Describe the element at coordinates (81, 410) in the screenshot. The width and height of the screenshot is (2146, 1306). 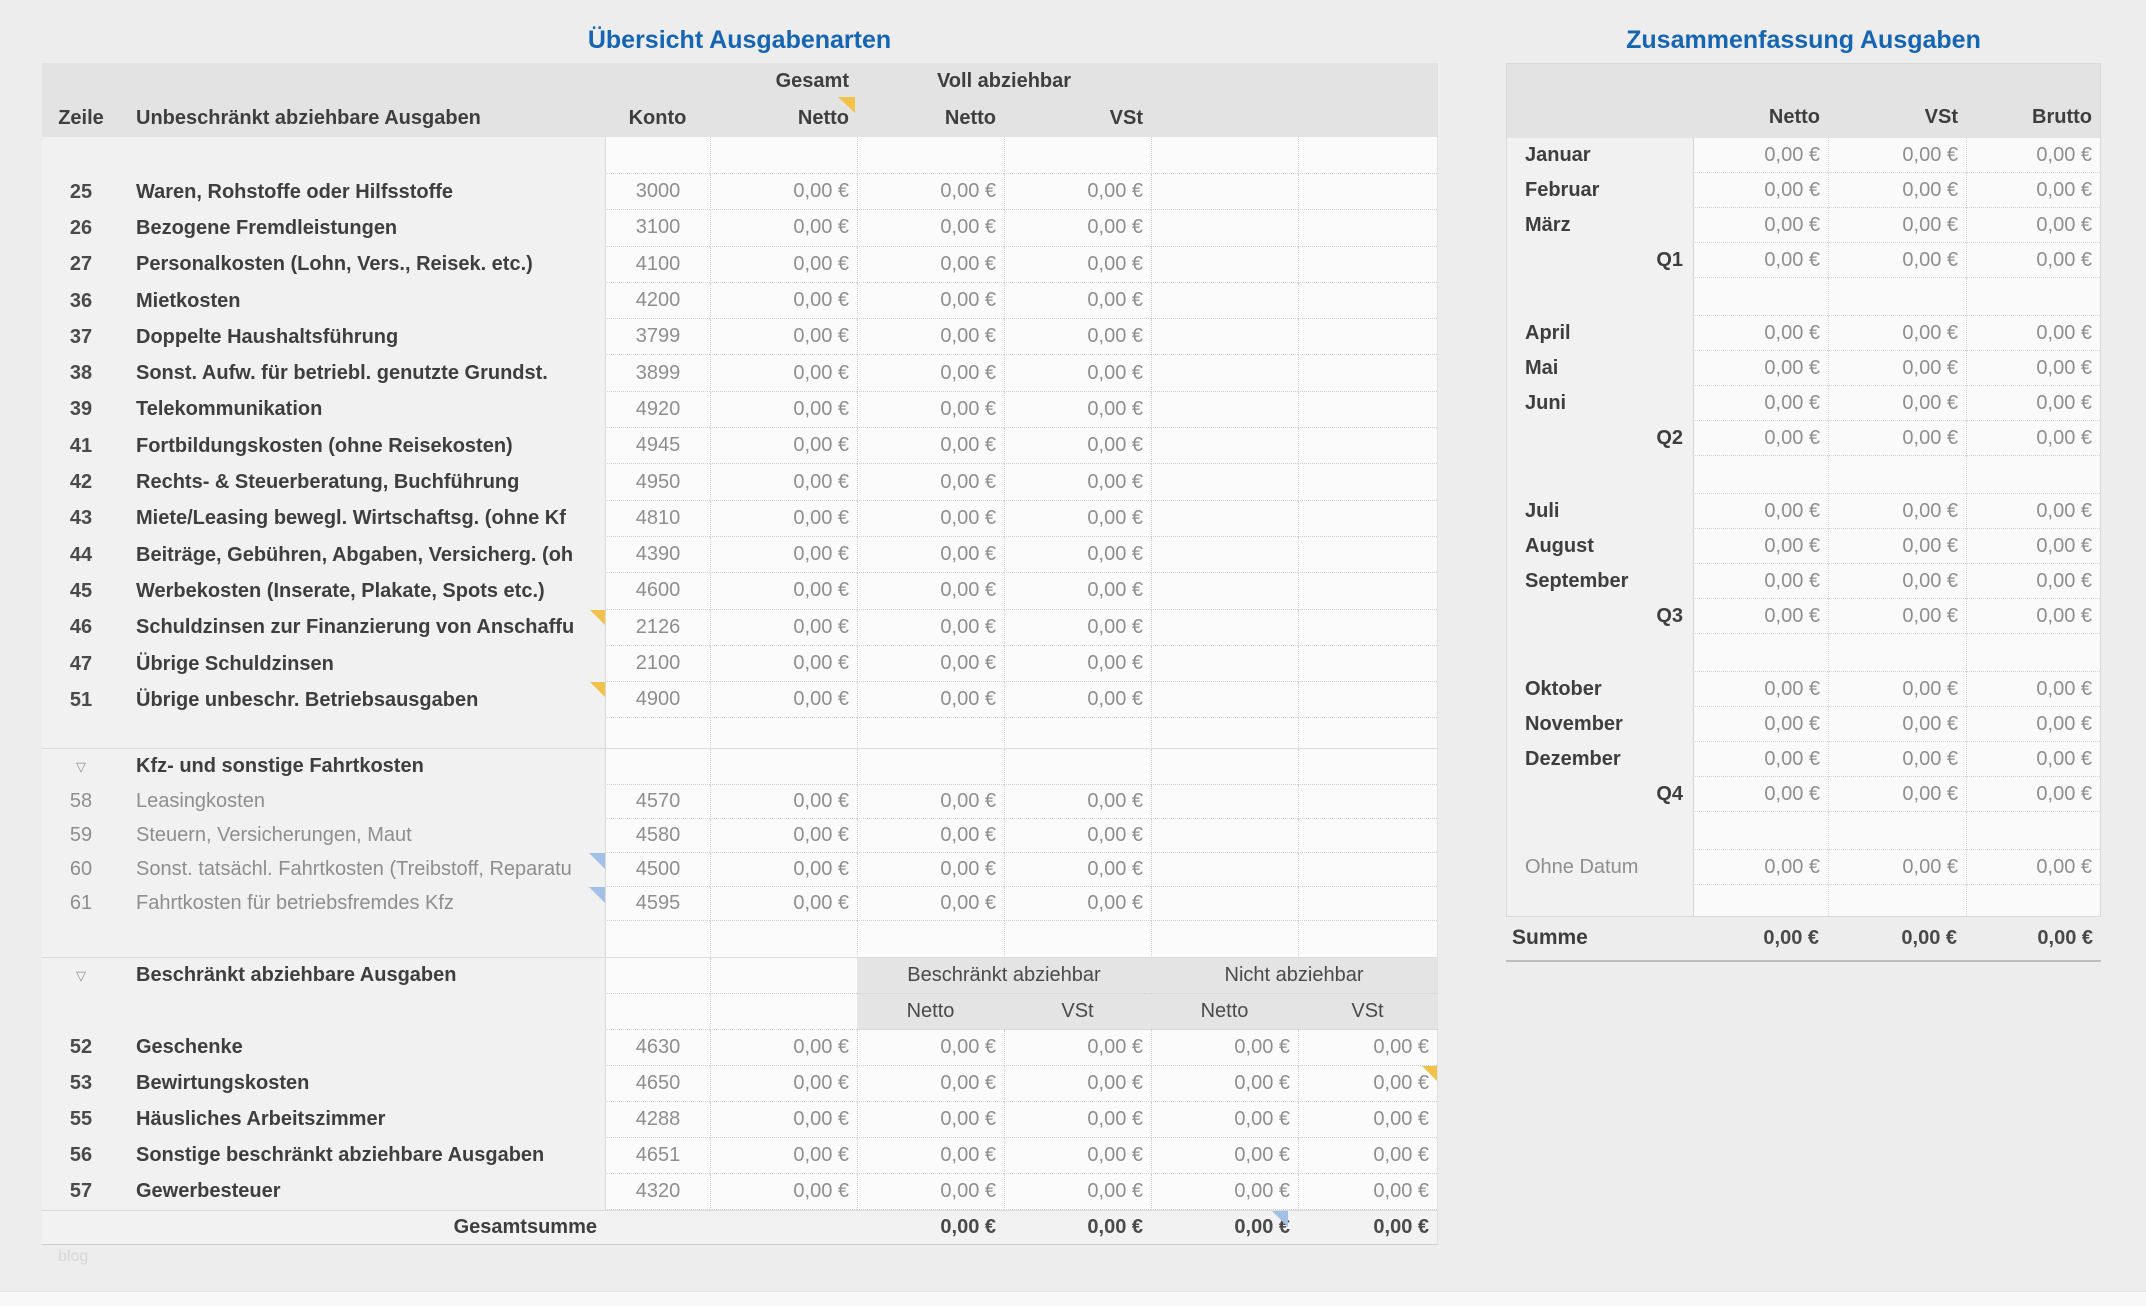
I see `row-number-cell: 39` at that location.